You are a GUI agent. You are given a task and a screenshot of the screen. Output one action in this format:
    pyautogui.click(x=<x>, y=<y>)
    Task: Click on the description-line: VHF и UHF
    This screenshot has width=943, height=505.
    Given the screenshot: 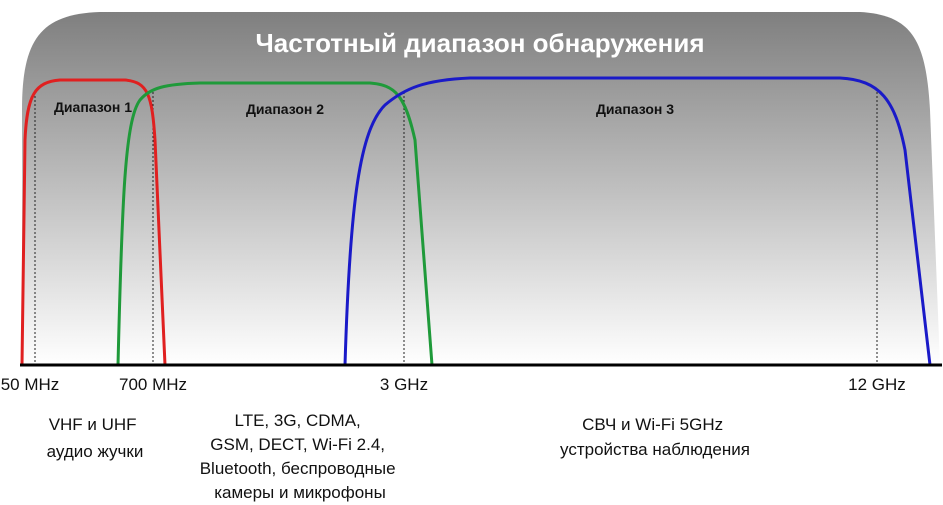 What is the action you would take?
    pyautogui.click(x=93, y=424)
    